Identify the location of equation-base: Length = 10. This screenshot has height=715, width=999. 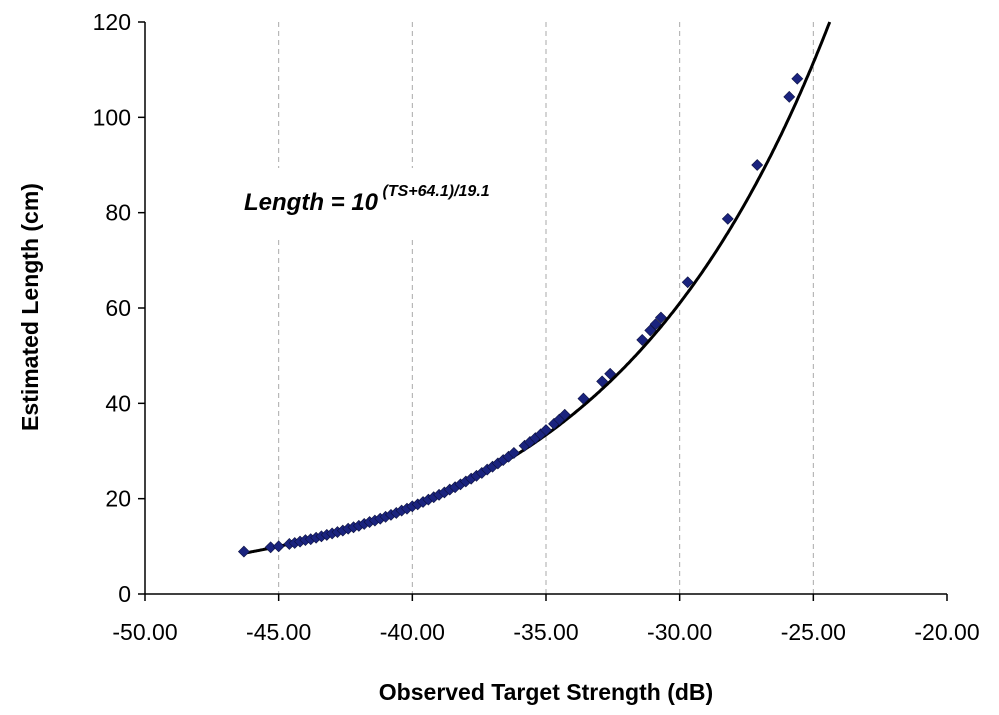
(311, 202).